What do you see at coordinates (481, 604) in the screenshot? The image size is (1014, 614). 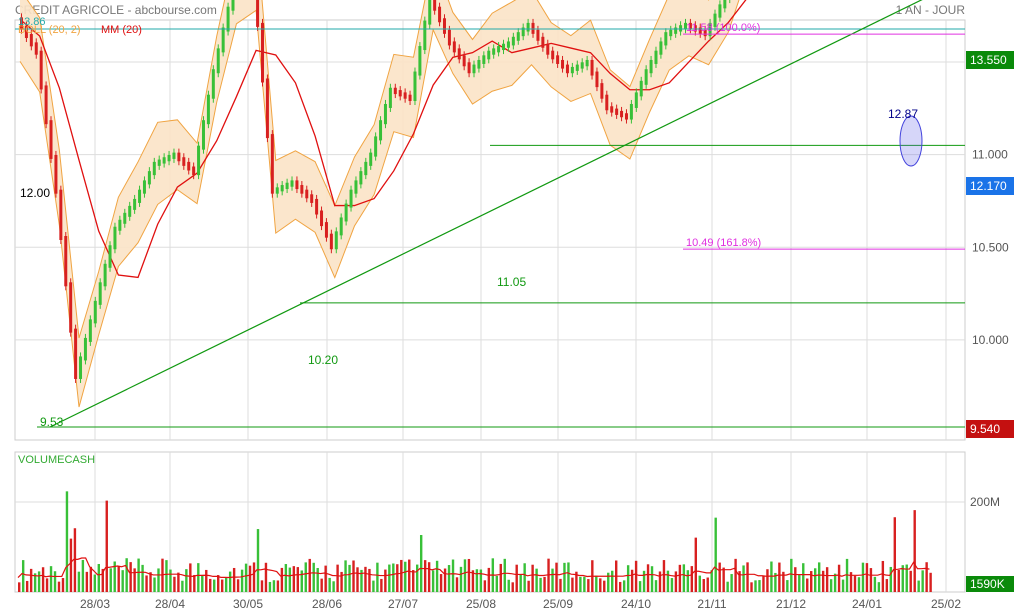 I see `x-tick-label: 25/08` at bounding box center [481, 604].